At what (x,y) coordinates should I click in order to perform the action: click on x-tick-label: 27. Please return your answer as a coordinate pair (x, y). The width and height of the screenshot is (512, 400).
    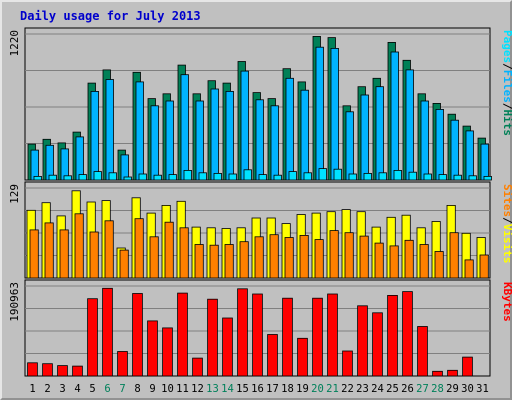
    Looking at the image, I should click on (422, 389).